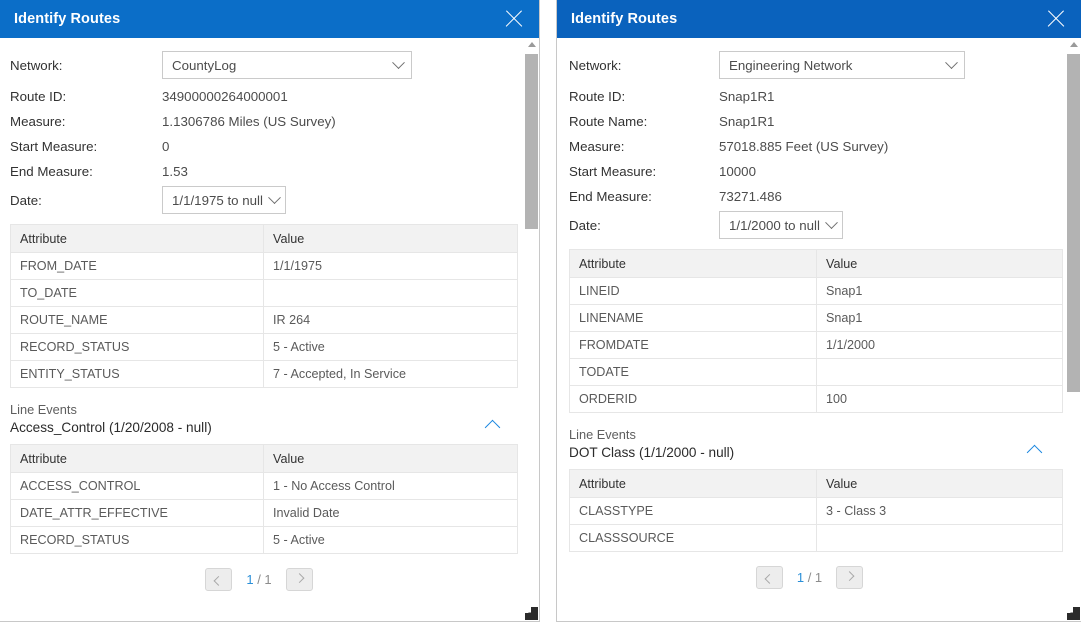  Describe the element at coordinates (774, 225) in the screenshot. I see `date-select-value-right: 1/1/2000 to null` at that location.